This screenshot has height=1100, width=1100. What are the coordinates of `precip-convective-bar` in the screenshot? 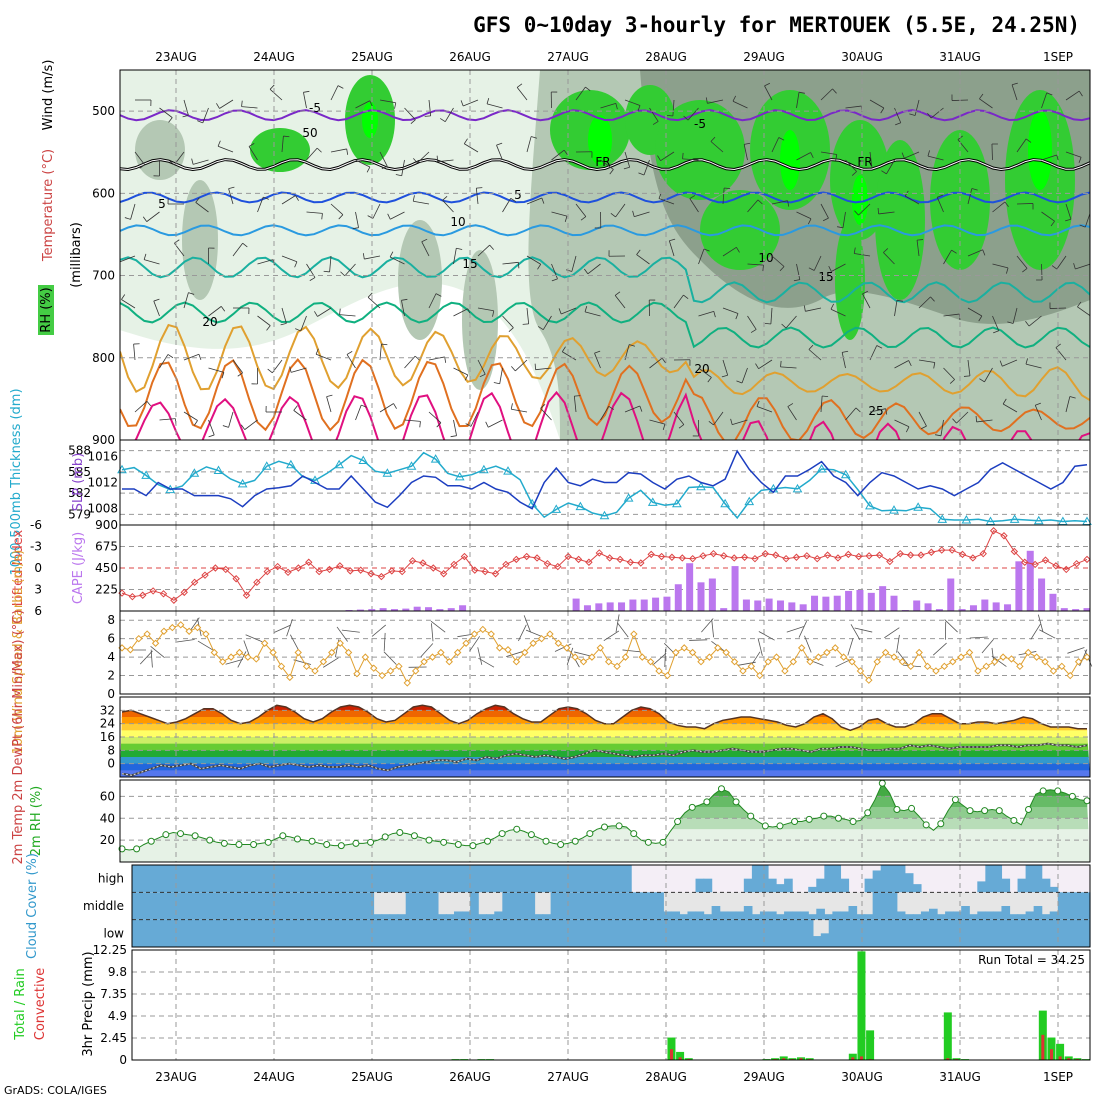 It's located at (853, 1058).